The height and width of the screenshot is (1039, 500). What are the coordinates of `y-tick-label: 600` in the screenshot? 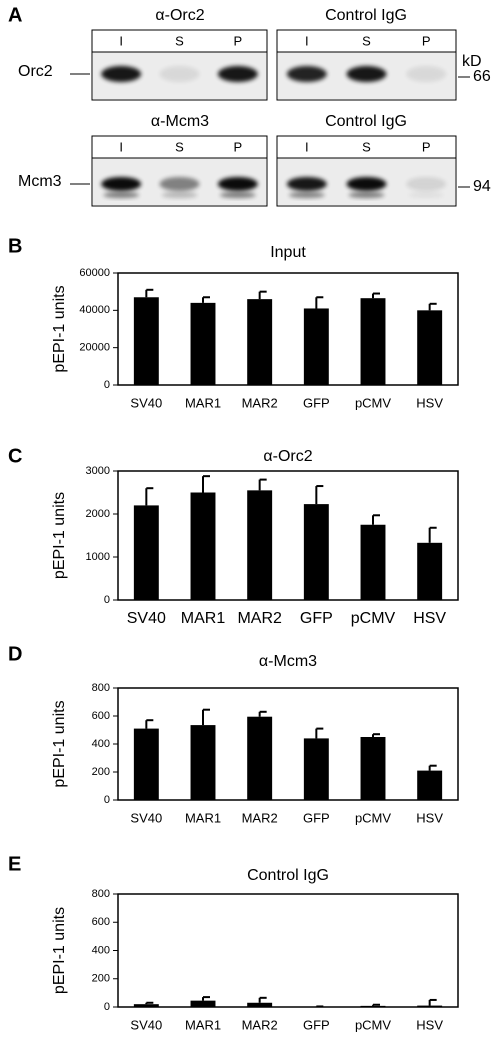 It's located at (101, 716).